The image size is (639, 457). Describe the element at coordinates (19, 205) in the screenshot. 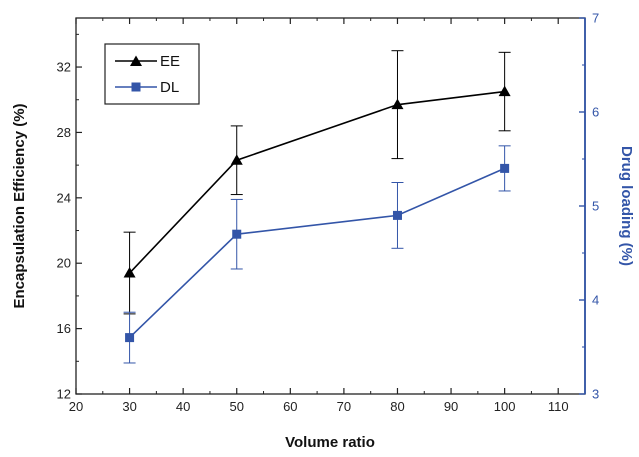

I see `left-y-axis-title: Encapsulation Efficiency (%)` at that location.